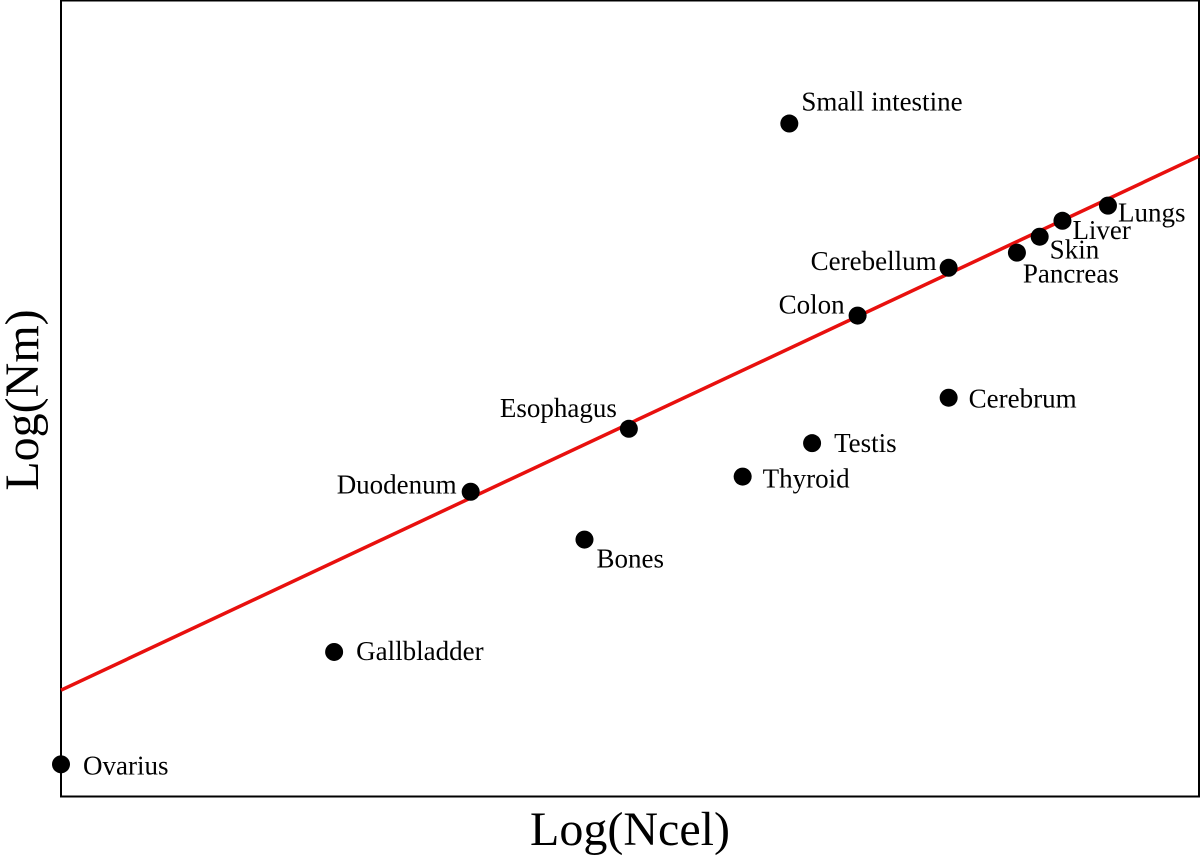  Describe the element at coordinates (881, 102) in the screenshot. I see `data-point-label: Small intestine` at that location.